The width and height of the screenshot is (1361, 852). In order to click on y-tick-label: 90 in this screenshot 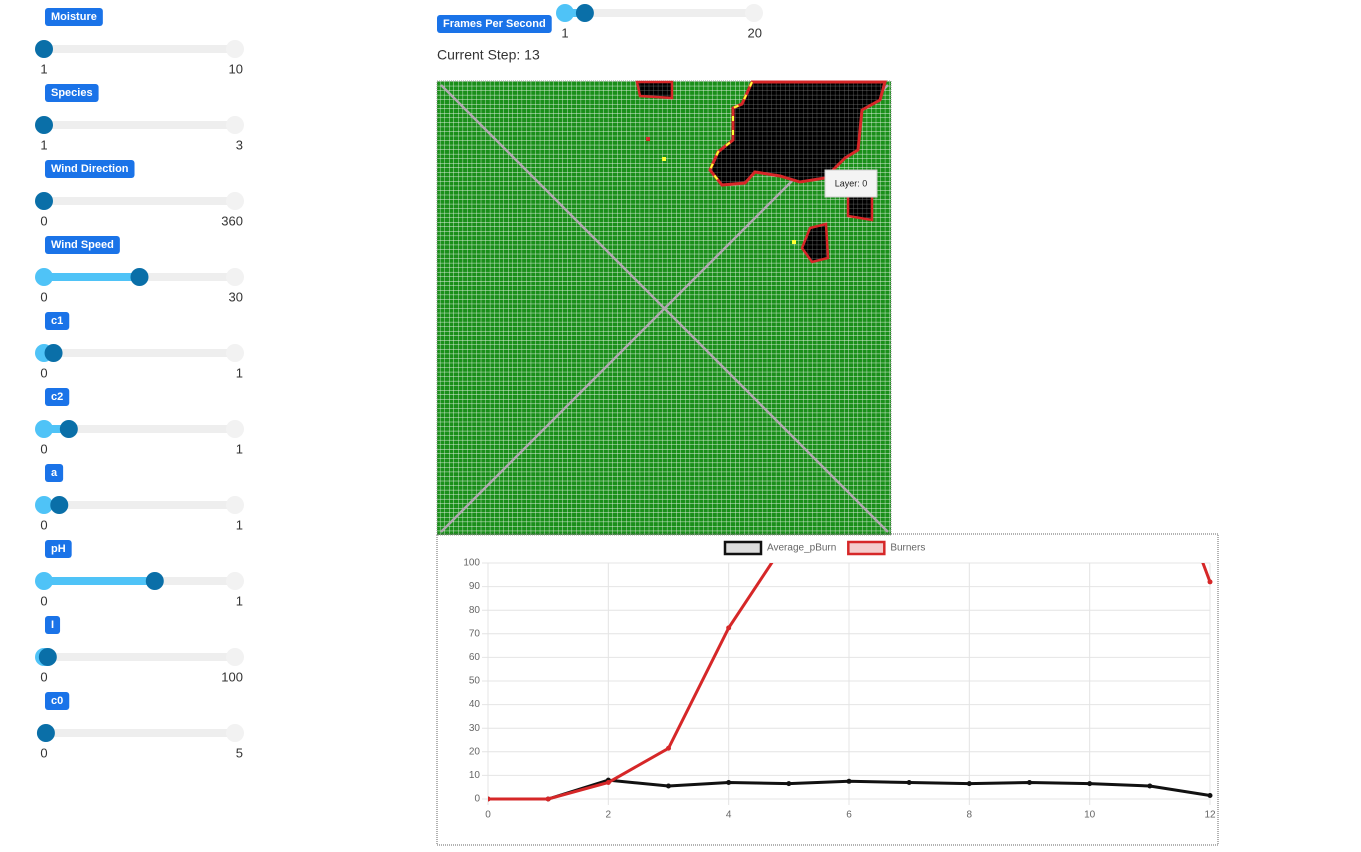, I will do `click(475, 586)`.